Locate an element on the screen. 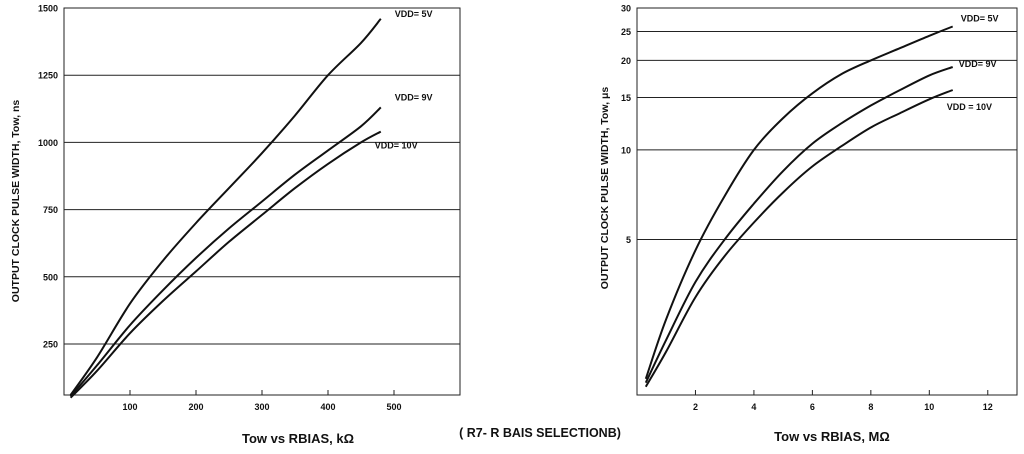 This screenshot has width=1024, height=454. left-x-tick-label: 500 is located at coordinates (393, 407).